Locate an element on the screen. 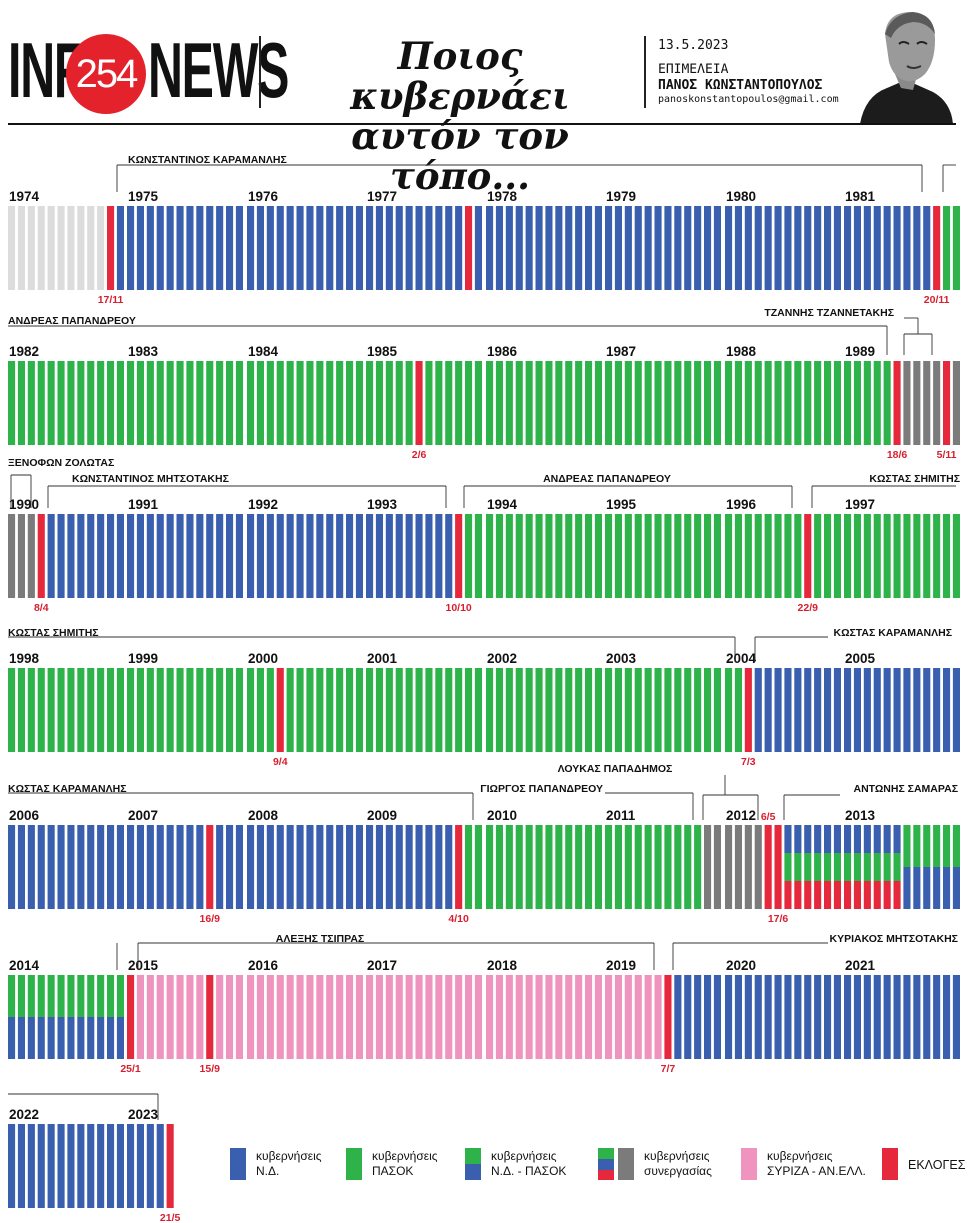  year-label: 2019 is located at coordinates (621, 965).